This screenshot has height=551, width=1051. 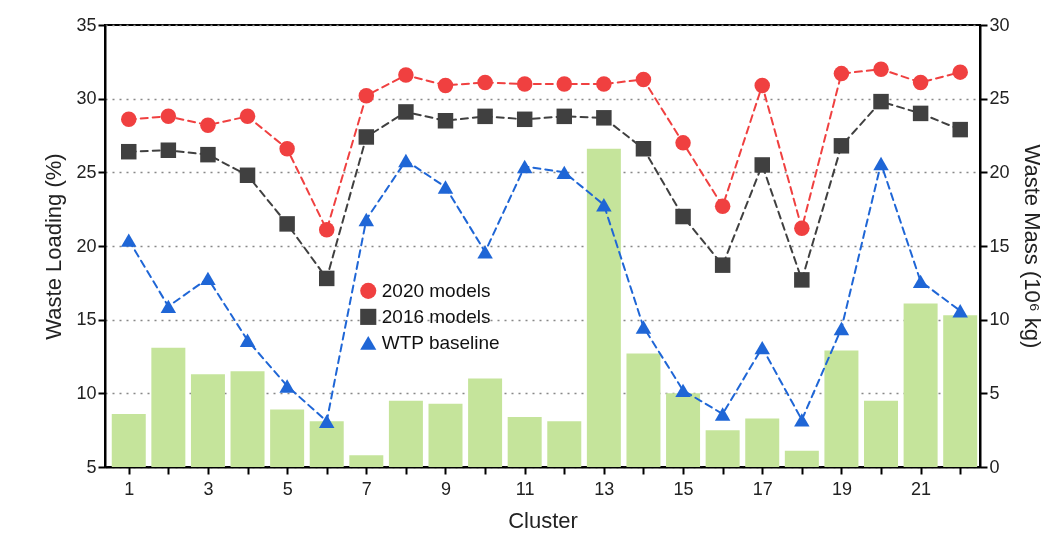 I want to click on x-tick-label: 7, so click(x=366, y=488).